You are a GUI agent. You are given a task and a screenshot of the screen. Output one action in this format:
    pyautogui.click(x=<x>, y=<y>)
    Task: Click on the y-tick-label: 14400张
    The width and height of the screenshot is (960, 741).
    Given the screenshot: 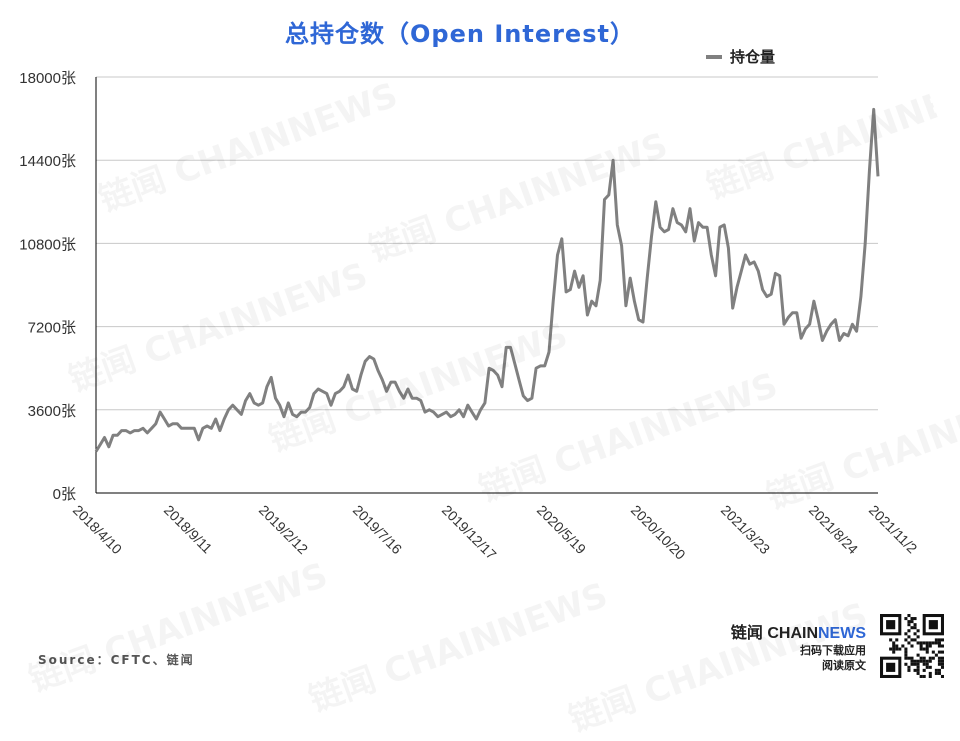 What is the action you would take?
    pyautogui.click(x=47, y=161)
    